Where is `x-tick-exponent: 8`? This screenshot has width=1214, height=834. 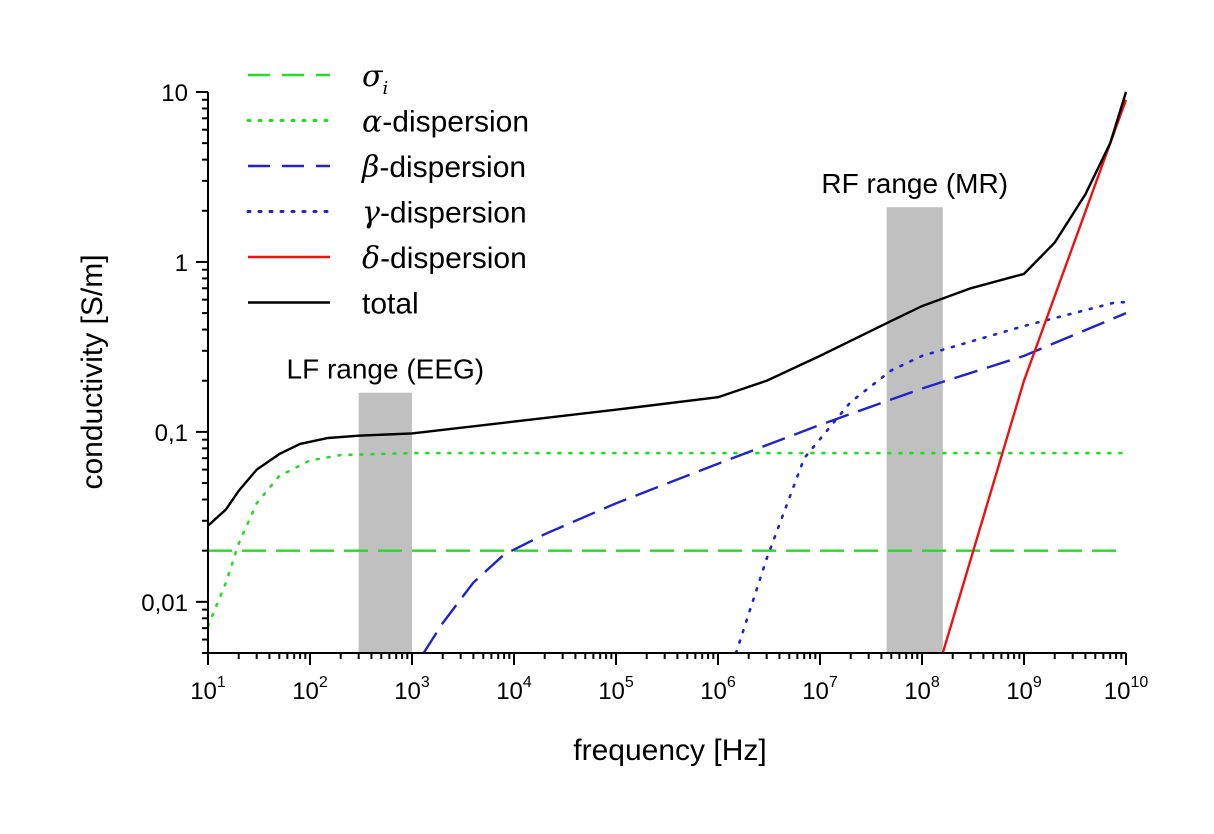
x-tick-exponent: 8 is located at coordinates (935, 682).